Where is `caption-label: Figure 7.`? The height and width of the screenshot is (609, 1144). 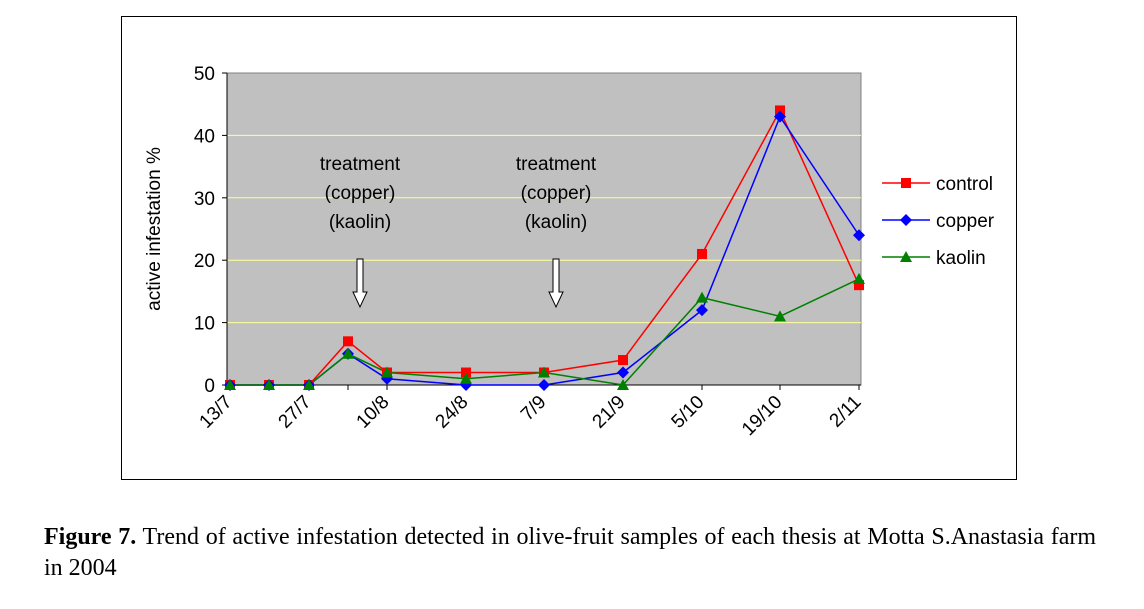
caption-label: Figure 7. is located at coordinates (90, 537).